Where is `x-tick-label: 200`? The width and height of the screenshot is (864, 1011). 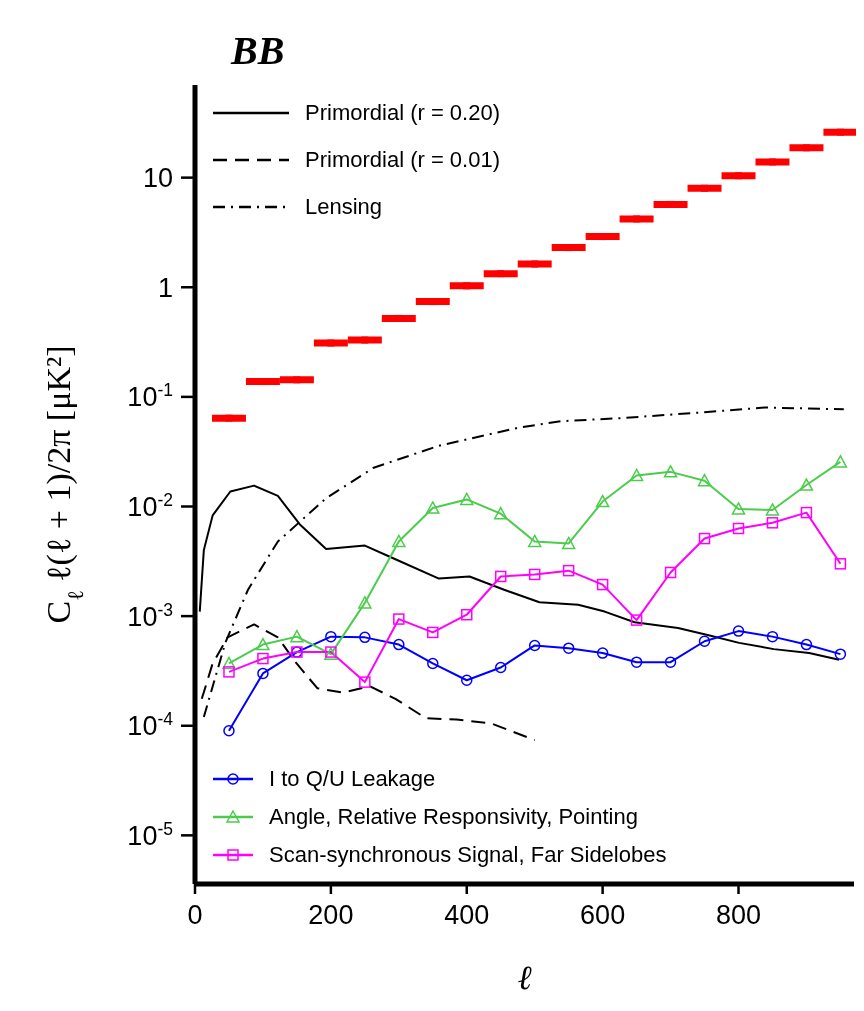
x-tick-label: 200 is located at coordinates (331, 914).